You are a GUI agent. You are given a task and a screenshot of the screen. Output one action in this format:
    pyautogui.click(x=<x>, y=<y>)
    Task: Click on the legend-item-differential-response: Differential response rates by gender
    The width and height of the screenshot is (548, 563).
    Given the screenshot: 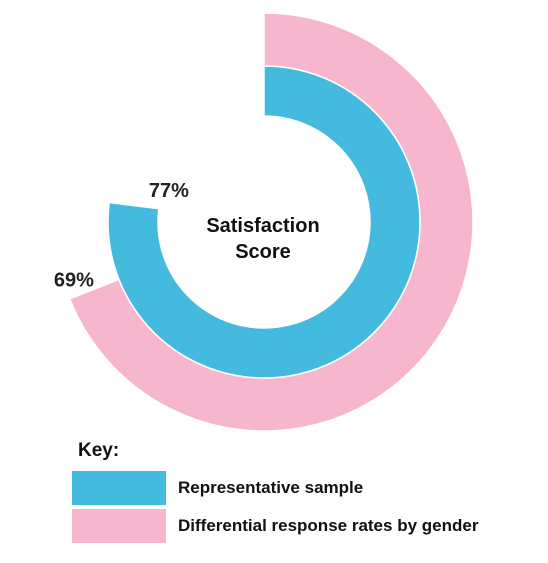 What is the action you would take?
    pyautogui.click(x=302, y=526)
    